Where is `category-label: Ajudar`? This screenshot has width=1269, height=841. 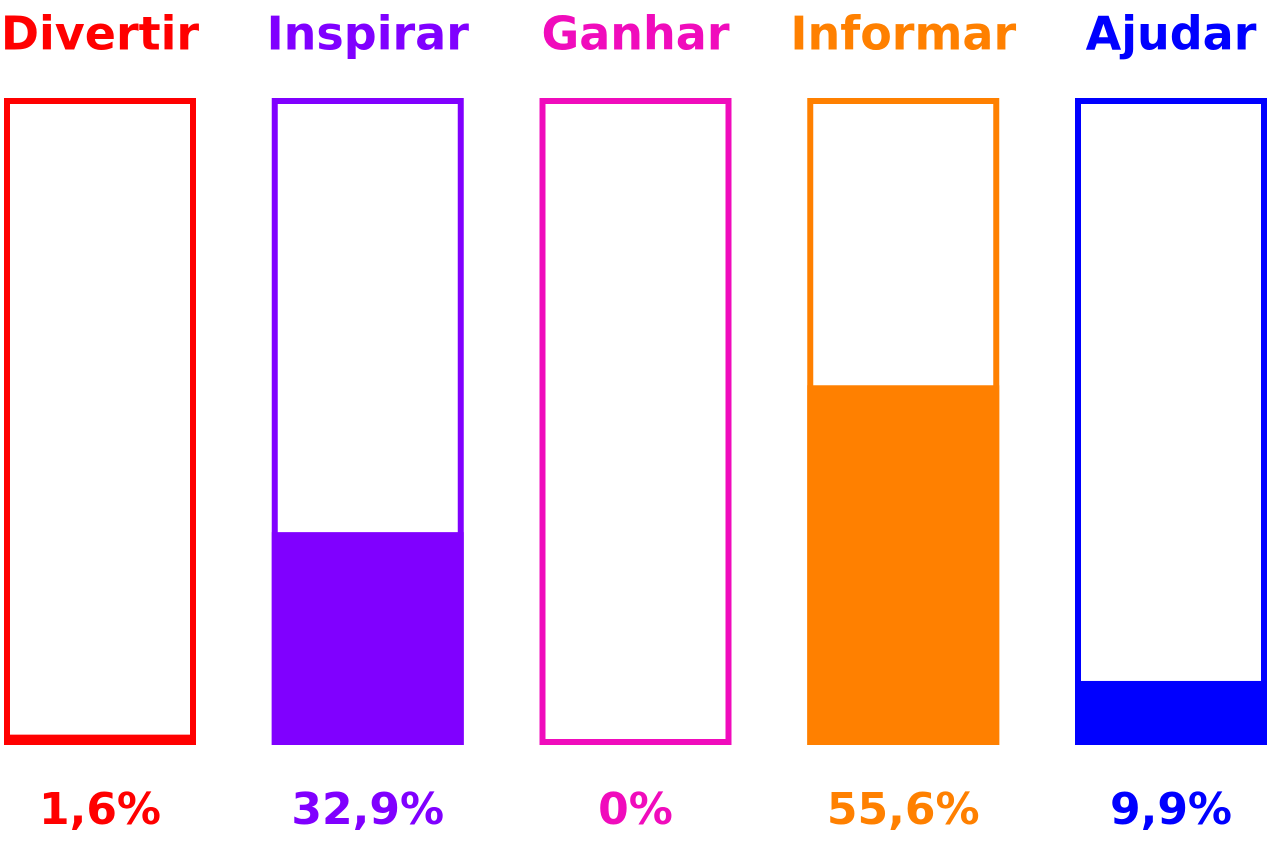 category-label: Ajudar is located at coordinates (1171, 34).